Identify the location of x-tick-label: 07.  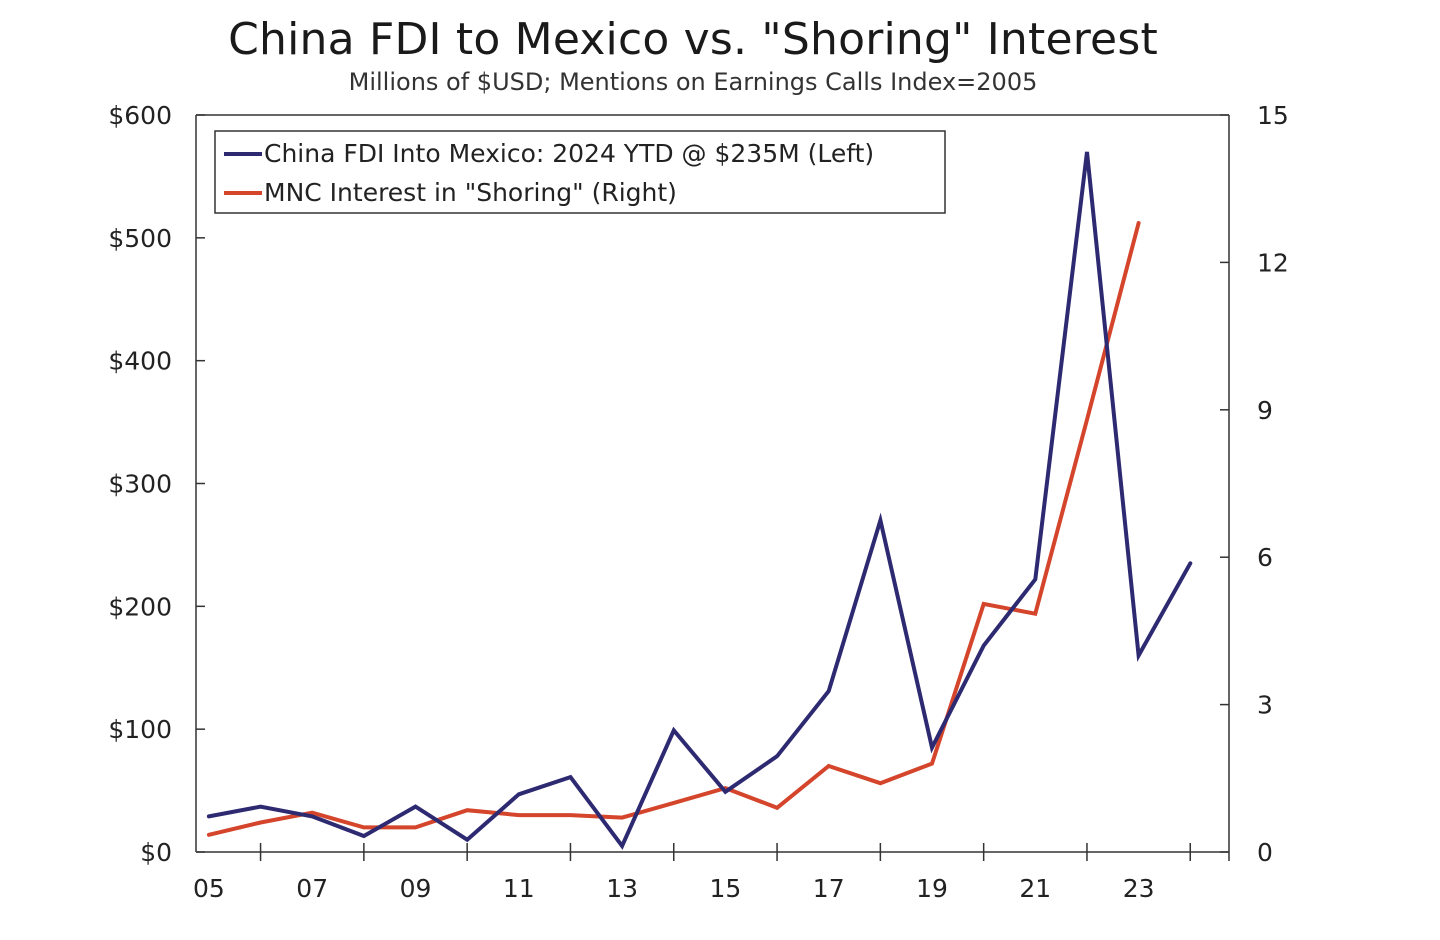
(312, 888).